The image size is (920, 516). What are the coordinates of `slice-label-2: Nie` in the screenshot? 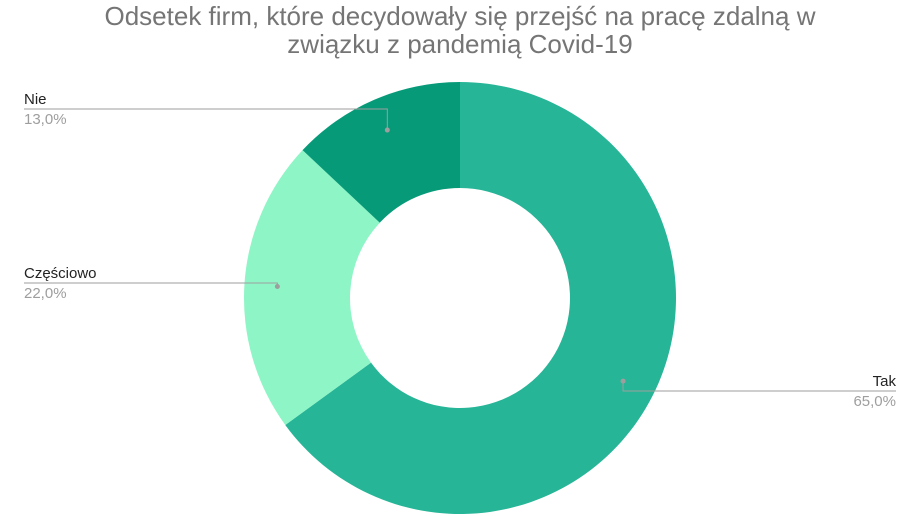 It's located at (35, 99).